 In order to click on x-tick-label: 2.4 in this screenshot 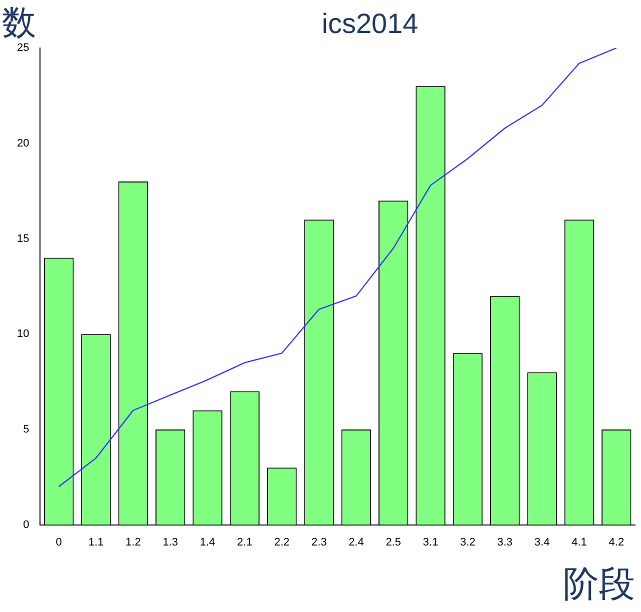, I will do `click(356, 542)`.